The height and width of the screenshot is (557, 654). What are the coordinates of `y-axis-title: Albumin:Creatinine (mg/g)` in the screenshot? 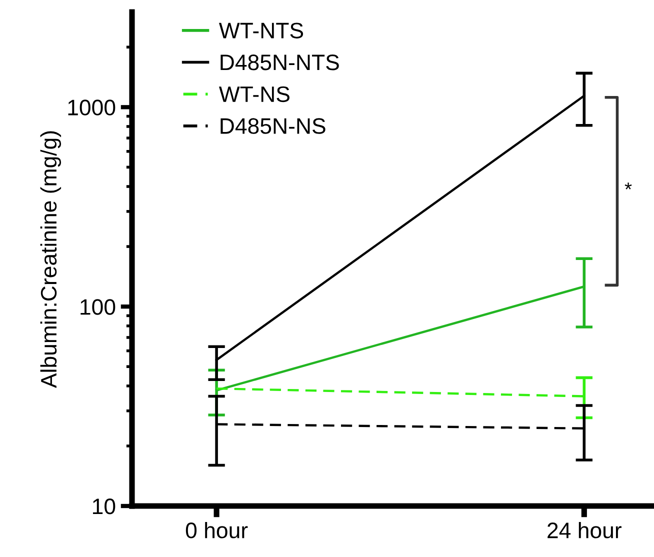 It's located at (51, 259).